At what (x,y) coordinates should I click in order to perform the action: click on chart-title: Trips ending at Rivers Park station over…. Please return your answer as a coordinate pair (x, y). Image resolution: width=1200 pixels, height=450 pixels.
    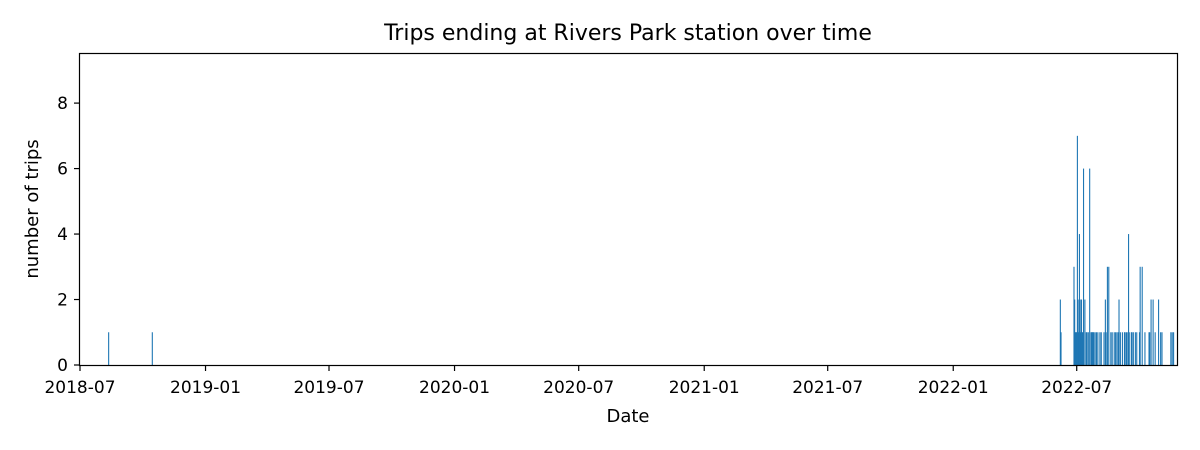
    Looking at the image, I should click on (627, 33).